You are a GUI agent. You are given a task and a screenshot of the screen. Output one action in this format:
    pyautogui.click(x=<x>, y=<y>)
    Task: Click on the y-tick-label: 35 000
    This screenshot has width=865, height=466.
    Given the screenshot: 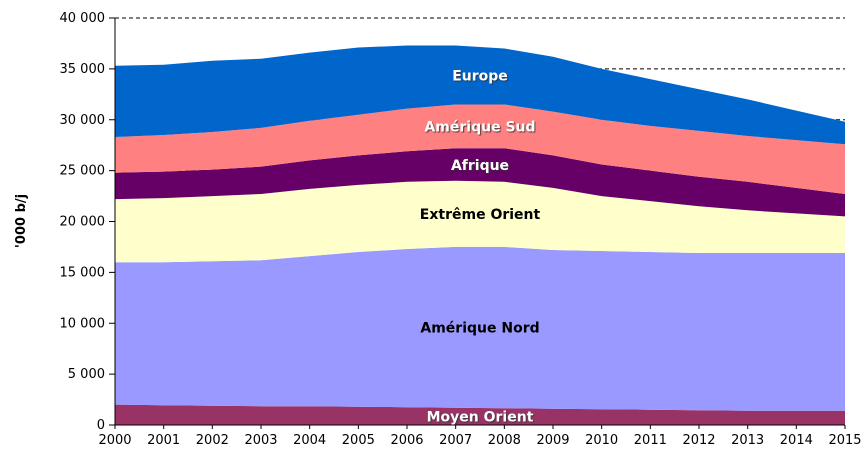 What is the action you would take?
    pyautogui.click(x=83, y=69)
    